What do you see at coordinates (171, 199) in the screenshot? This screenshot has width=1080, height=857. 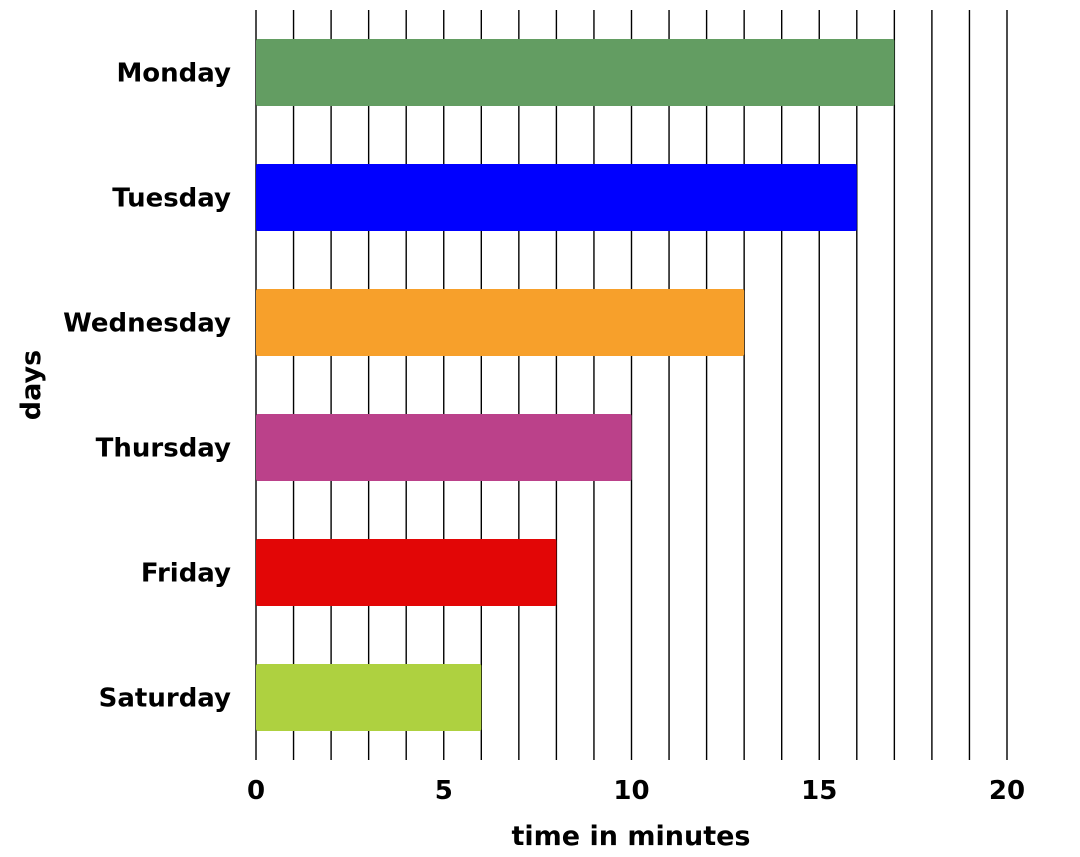 I see `category-label-tuesday: Tuesday` at bounding box center [171, 199].